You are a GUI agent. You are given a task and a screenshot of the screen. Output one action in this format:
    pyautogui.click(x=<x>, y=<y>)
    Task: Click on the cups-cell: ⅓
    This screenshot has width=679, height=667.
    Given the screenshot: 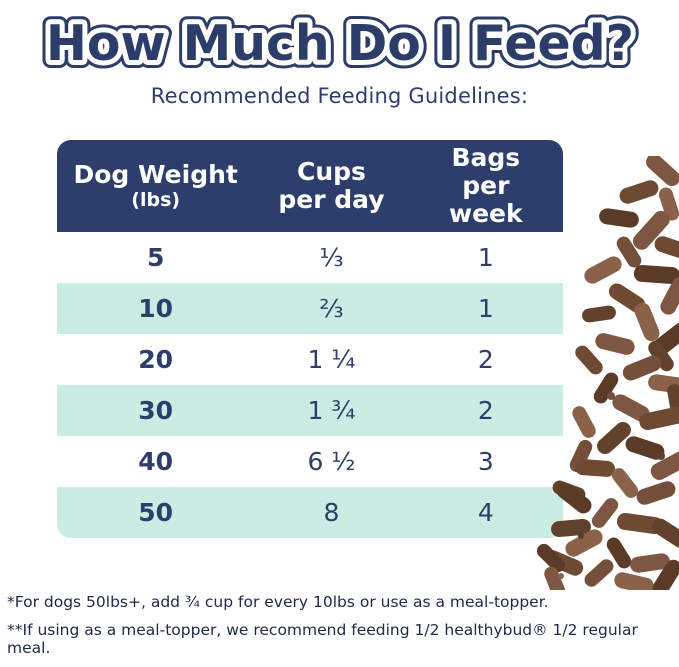 What is the action you would take?
    pyautogui.click(x=331, y=257)
    